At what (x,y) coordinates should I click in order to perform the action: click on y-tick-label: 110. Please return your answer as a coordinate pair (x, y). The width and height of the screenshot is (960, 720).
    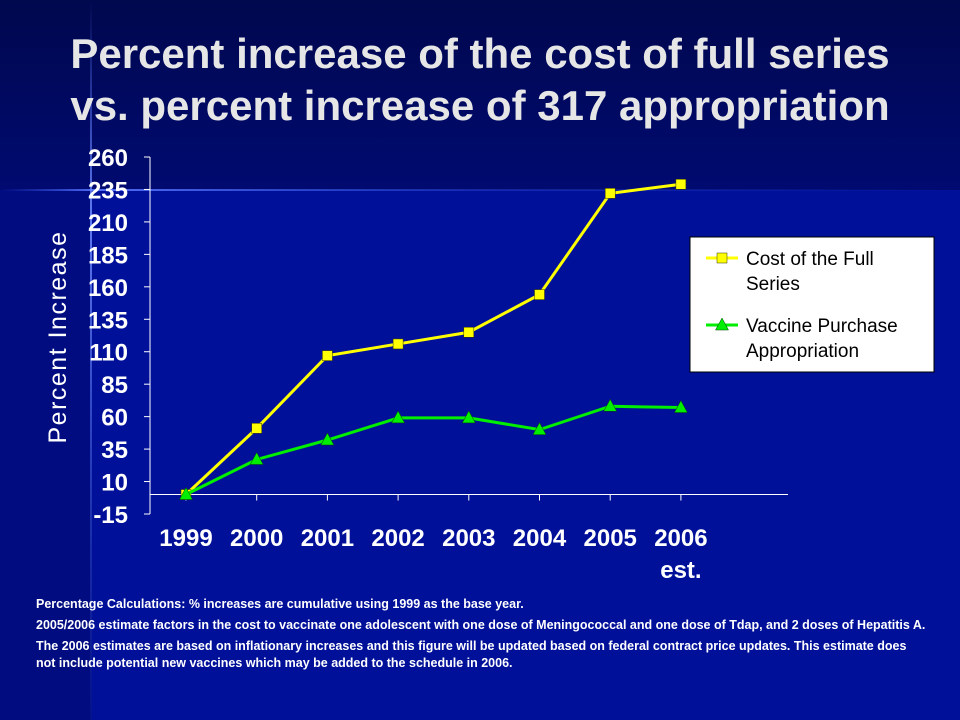
    Looking at the image, I should click on (108, 353).